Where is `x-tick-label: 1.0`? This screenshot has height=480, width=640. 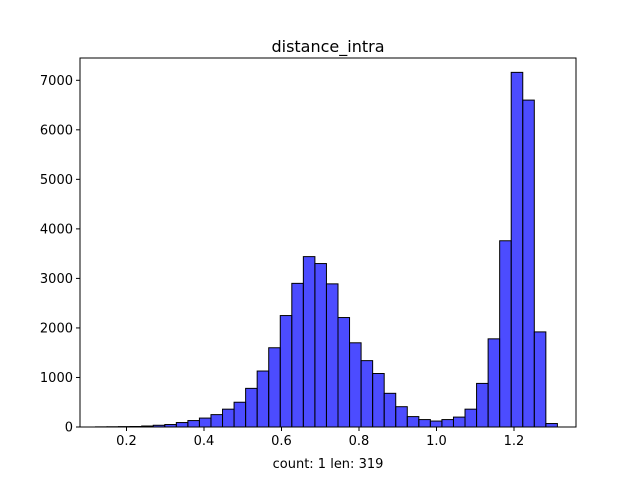
x-tick-label: 1.0 is located at coordinates (436, 441).